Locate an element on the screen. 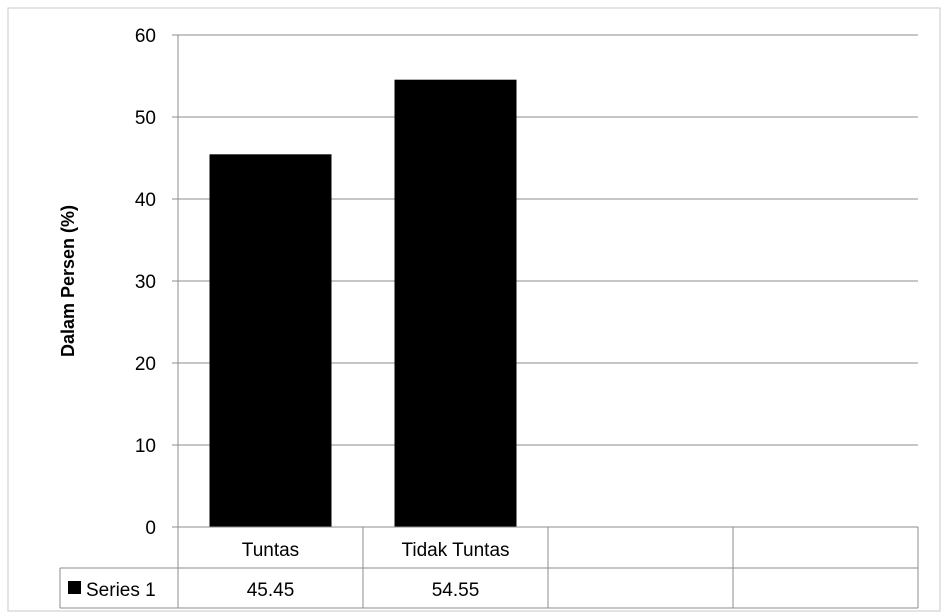 The width and height of the screenshot is (942, 613). legend-swatch is located at coordinates (74, 587).